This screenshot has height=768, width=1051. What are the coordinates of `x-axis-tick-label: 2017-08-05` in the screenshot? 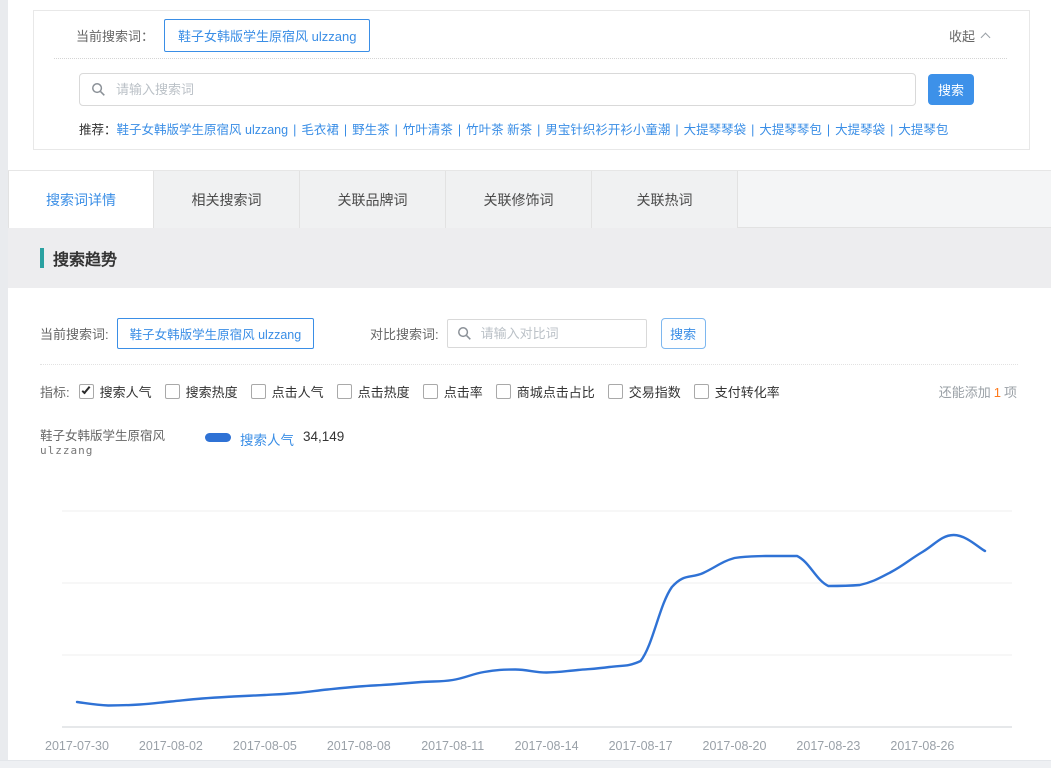 It's located at (265, 746).